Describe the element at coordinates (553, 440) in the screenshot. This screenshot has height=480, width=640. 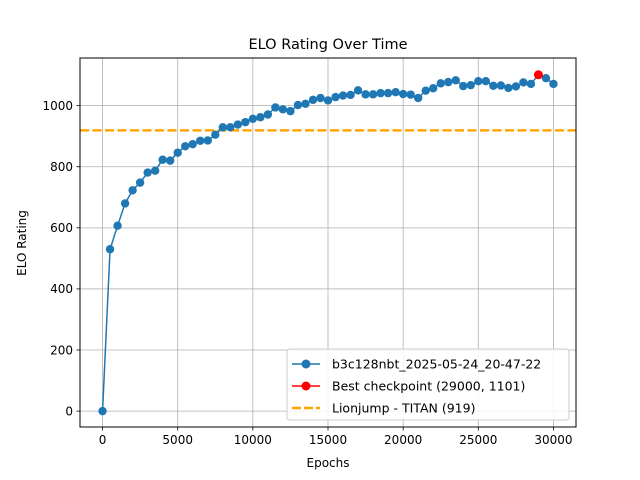
I see `x-tick-label: 30000` at that location.